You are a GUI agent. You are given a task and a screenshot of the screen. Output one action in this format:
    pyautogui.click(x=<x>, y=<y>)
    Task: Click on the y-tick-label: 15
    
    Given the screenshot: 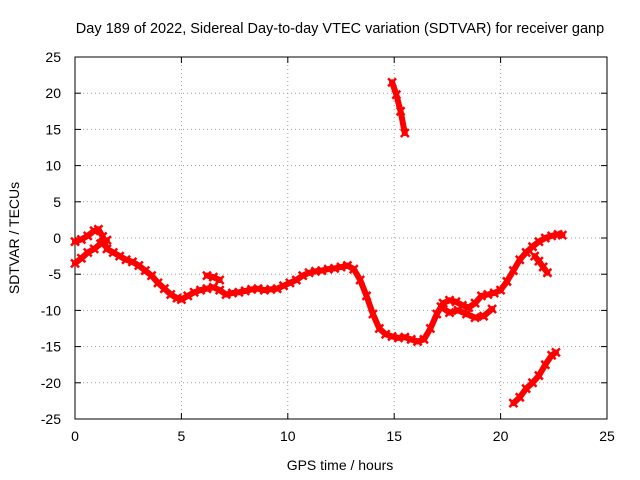 What is the action you would take?
    pyautogui.click(x=53, y=129)
    